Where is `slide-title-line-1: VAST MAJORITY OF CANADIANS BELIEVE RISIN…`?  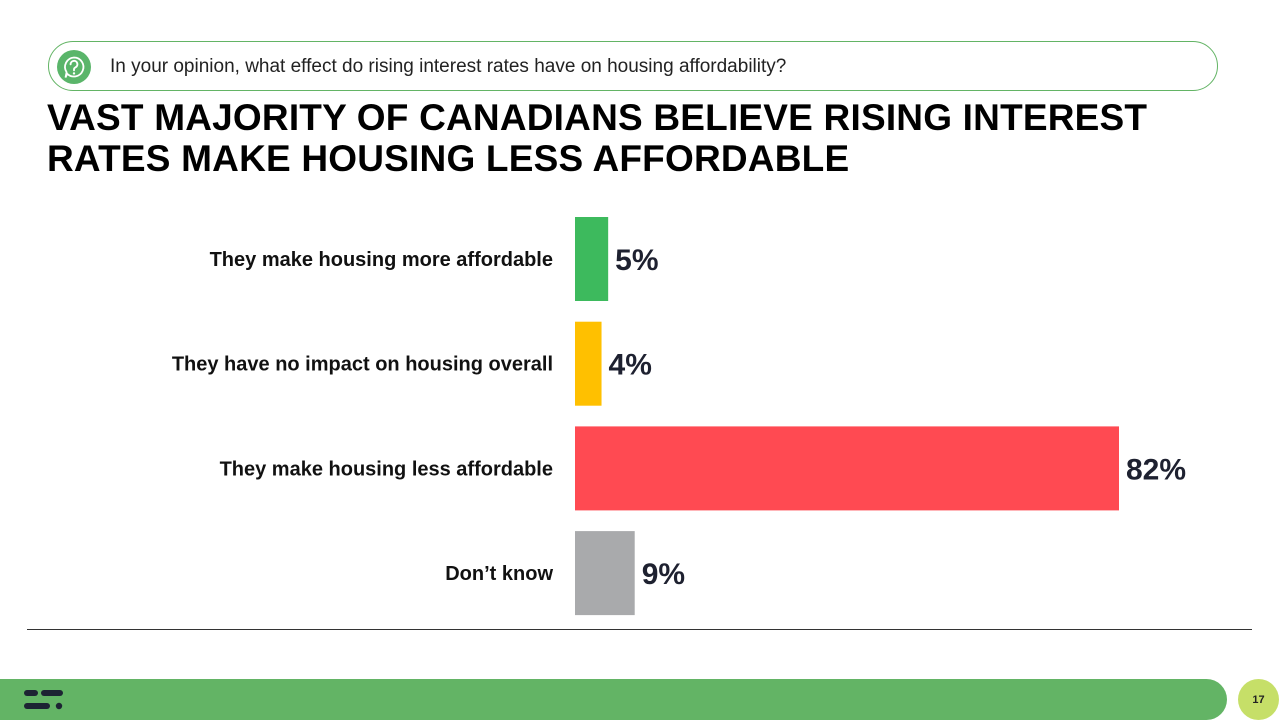
slide-title-line-1: VAST MAJORITY OF CANADIANS BELIEVE RISIN… is located at coordinates (597, 117).